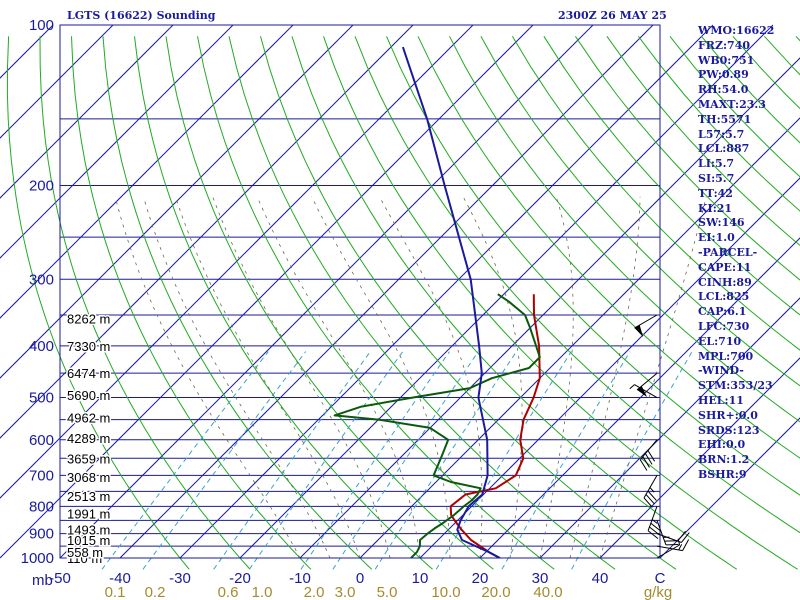  I want to click on isotherm--120, so click(87, 111).